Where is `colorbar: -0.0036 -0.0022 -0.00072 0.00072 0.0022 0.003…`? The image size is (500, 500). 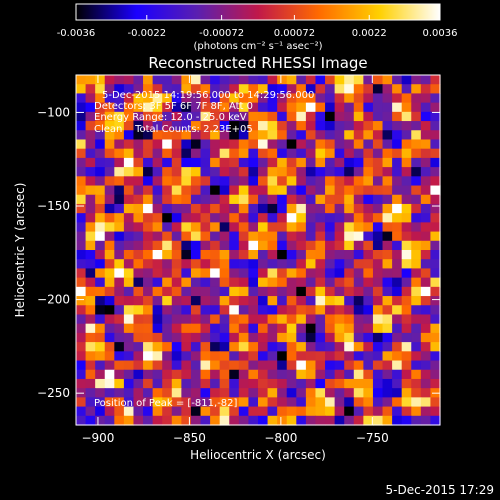
colorbar: -0.0036 -0.0022 -0.00072 0.00072 0.0022 0.003… is located at coordinates (257, 27).